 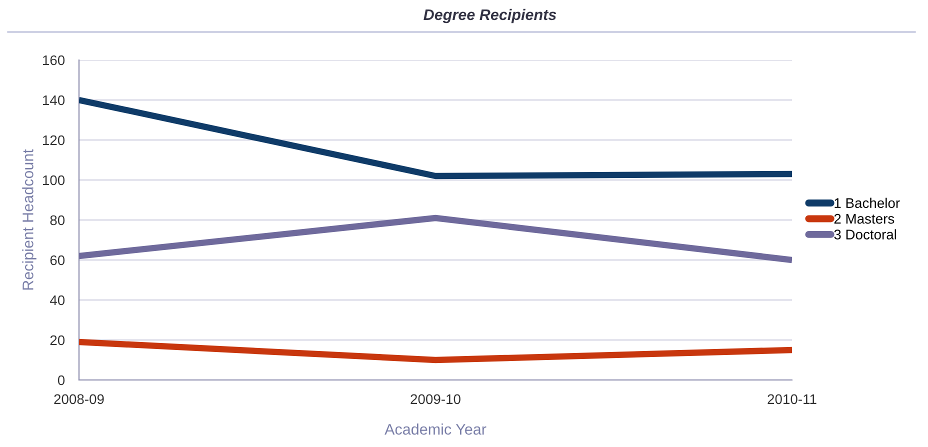 I want to click on y-tick-label: 120, so click(x=54, y=140).